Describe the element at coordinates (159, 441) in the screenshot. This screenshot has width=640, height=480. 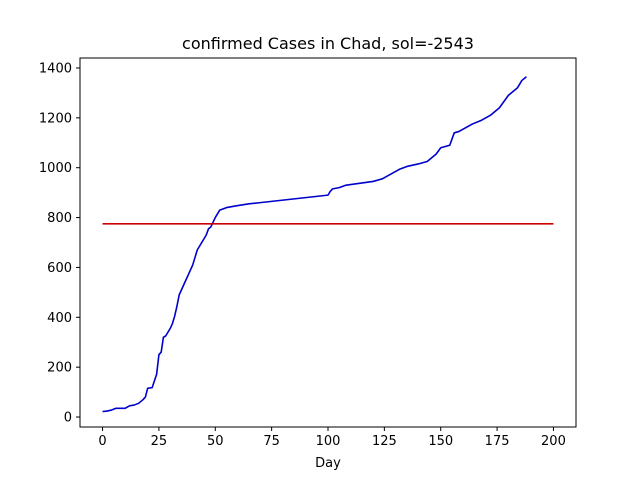
I see `x-tick-label-1: 25` at that location.